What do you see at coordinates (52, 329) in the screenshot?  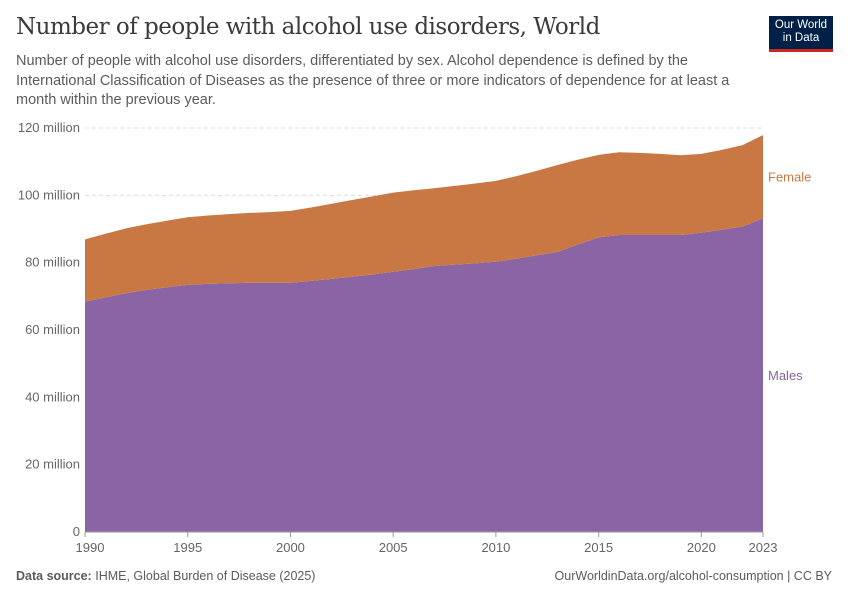 I see `y-tick-label: 60 million` at bounding box center [52, 329].